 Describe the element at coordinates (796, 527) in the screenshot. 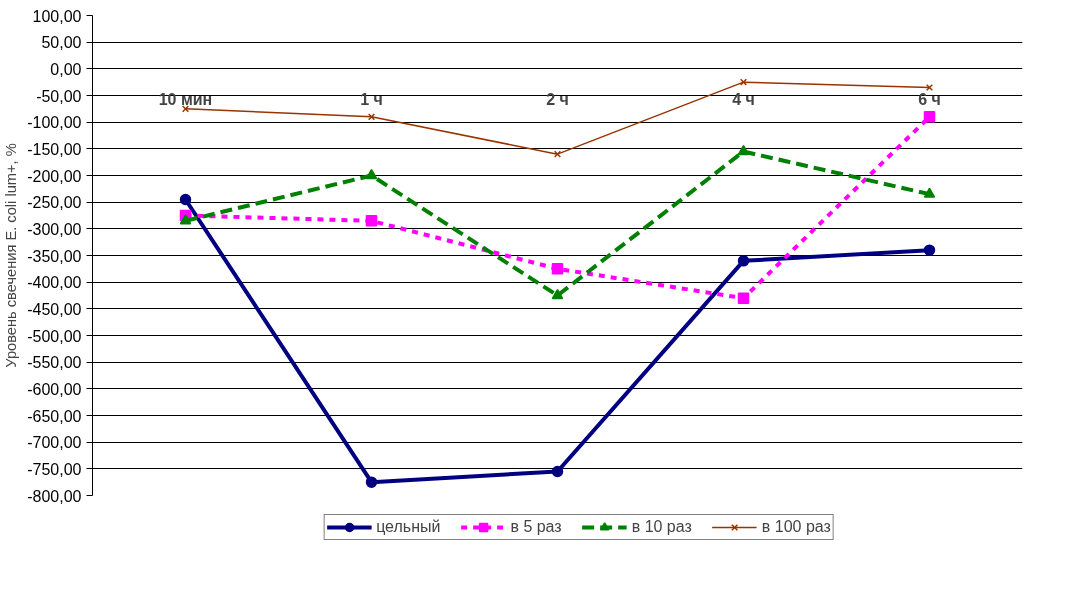

I see `legend-label: в 100 раз` at that location.